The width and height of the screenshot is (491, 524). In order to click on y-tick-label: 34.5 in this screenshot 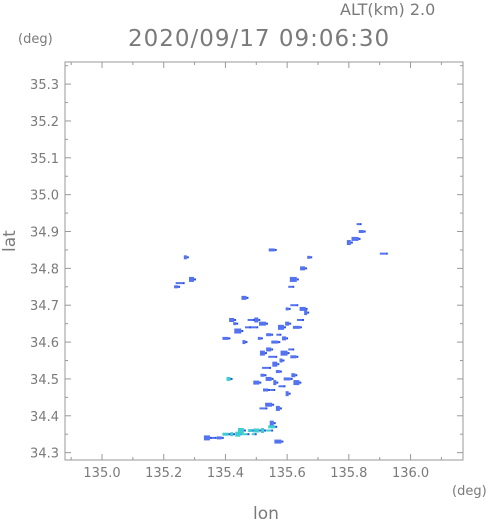, I will do `click(44, 380)`.